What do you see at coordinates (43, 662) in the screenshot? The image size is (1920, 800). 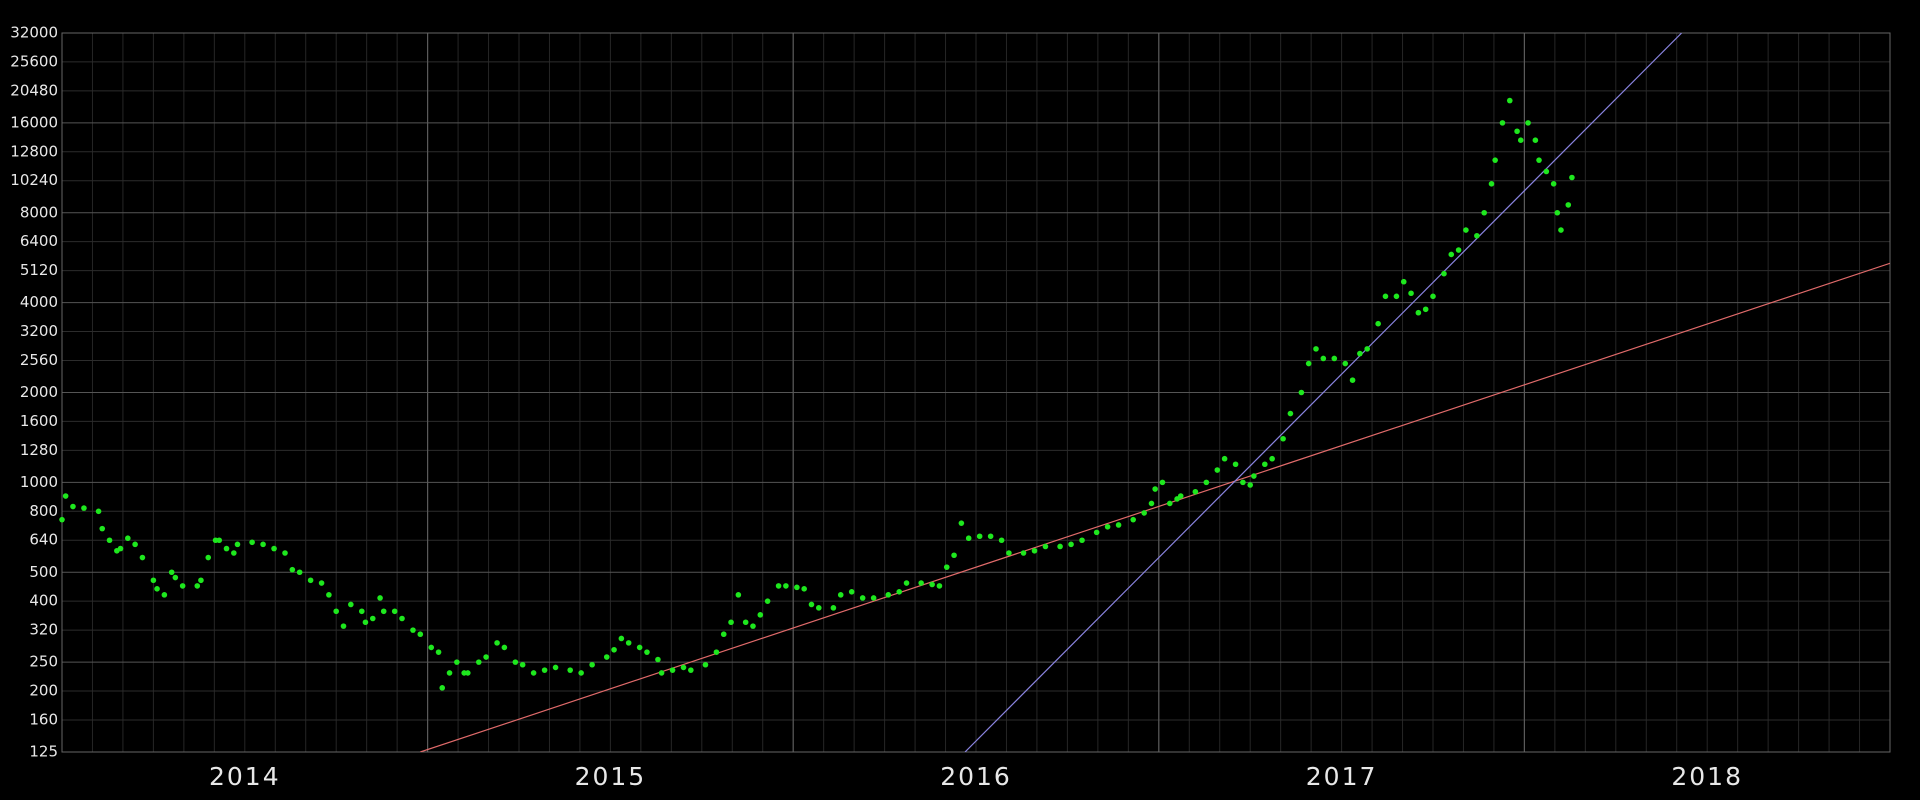 I see `y-tick-label: 250` at bounding box center [43, 662].